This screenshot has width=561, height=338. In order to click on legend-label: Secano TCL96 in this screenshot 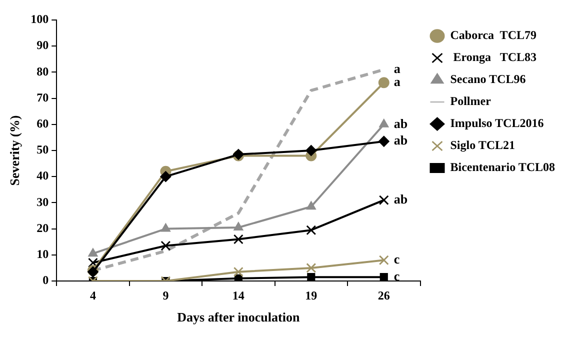, I will do `click(488, 79)`.